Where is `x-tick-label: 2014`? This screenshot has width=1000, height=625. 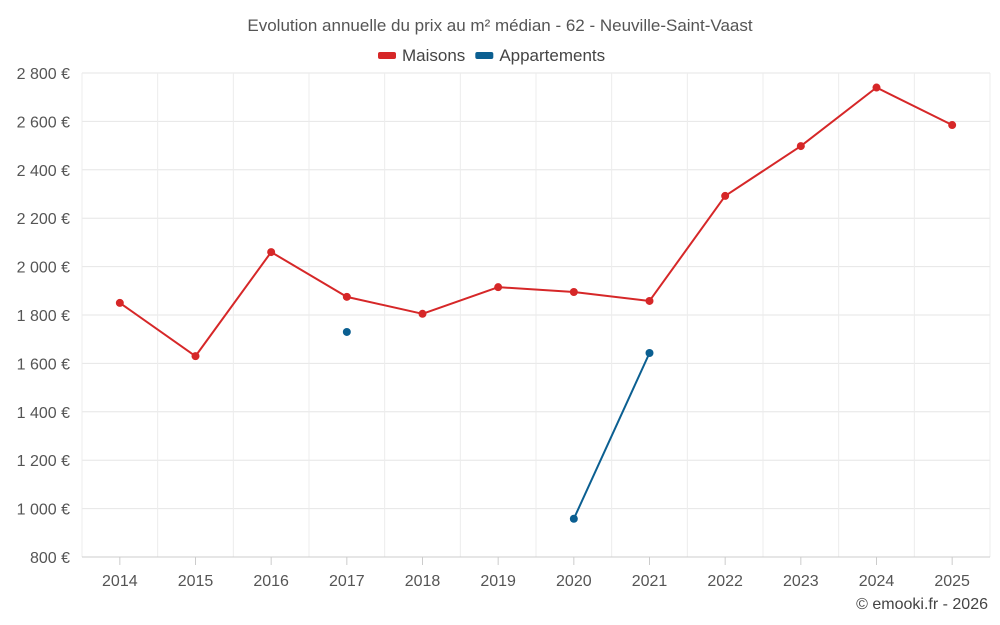
x-tick-label: 2014 is located at coordinates (120, 581).